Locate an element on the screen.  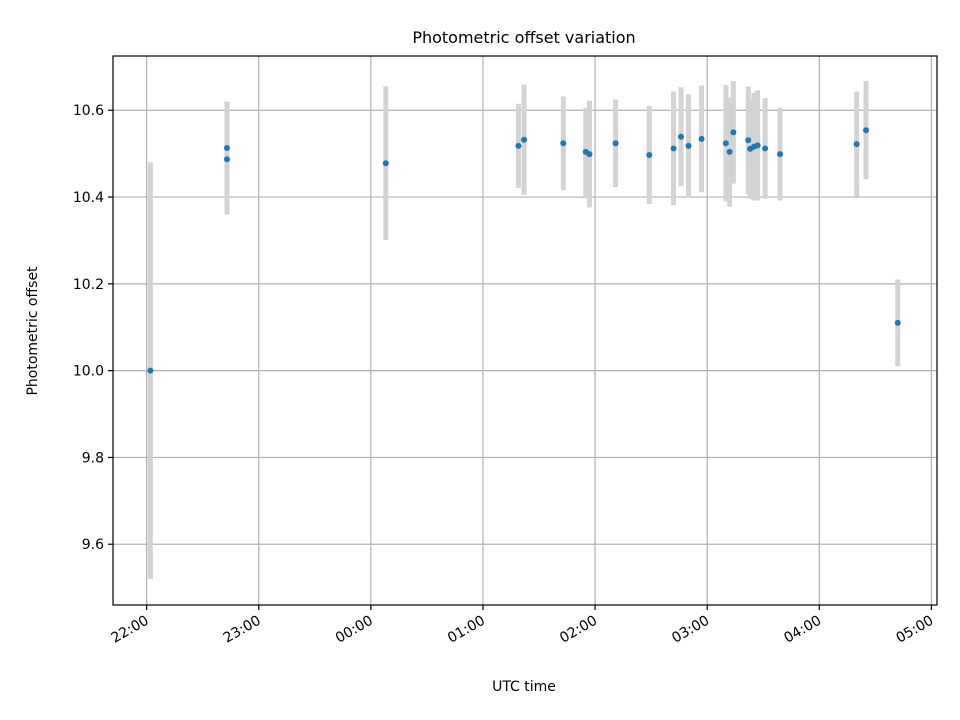
y-axis-label: Photometric offset is located at coordinates (33, 331).